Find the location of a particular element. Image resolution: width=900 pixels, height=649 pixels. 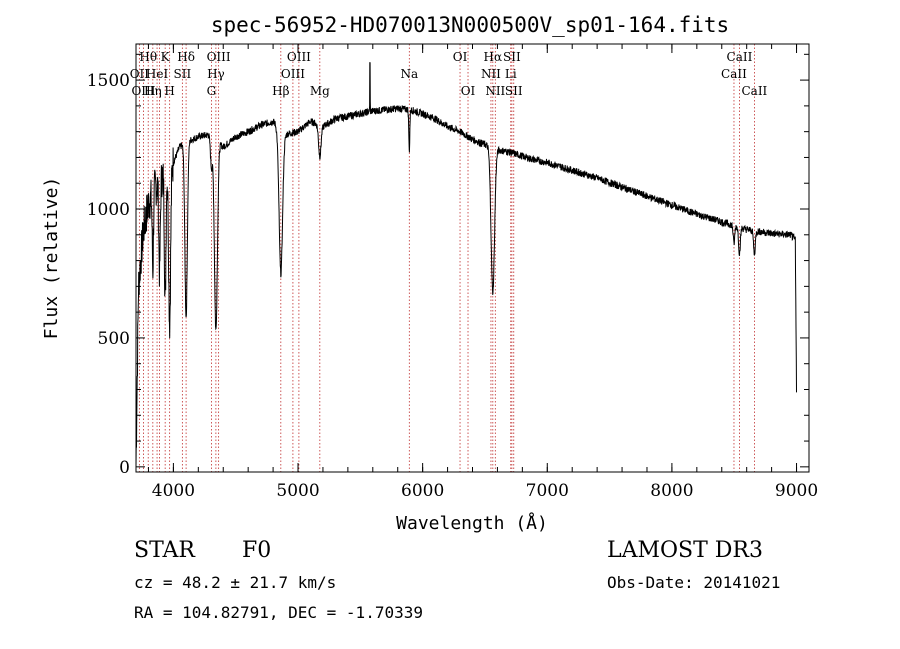

x-tick-label: 6000 is located at coordinates (422, 491).